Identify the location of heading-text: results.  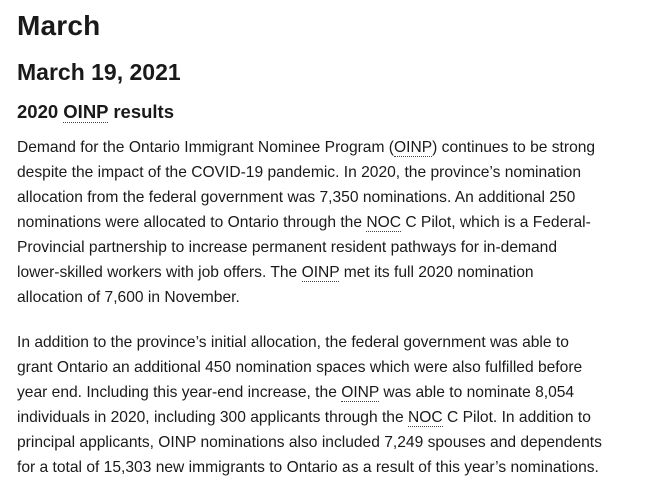
(141, 111).